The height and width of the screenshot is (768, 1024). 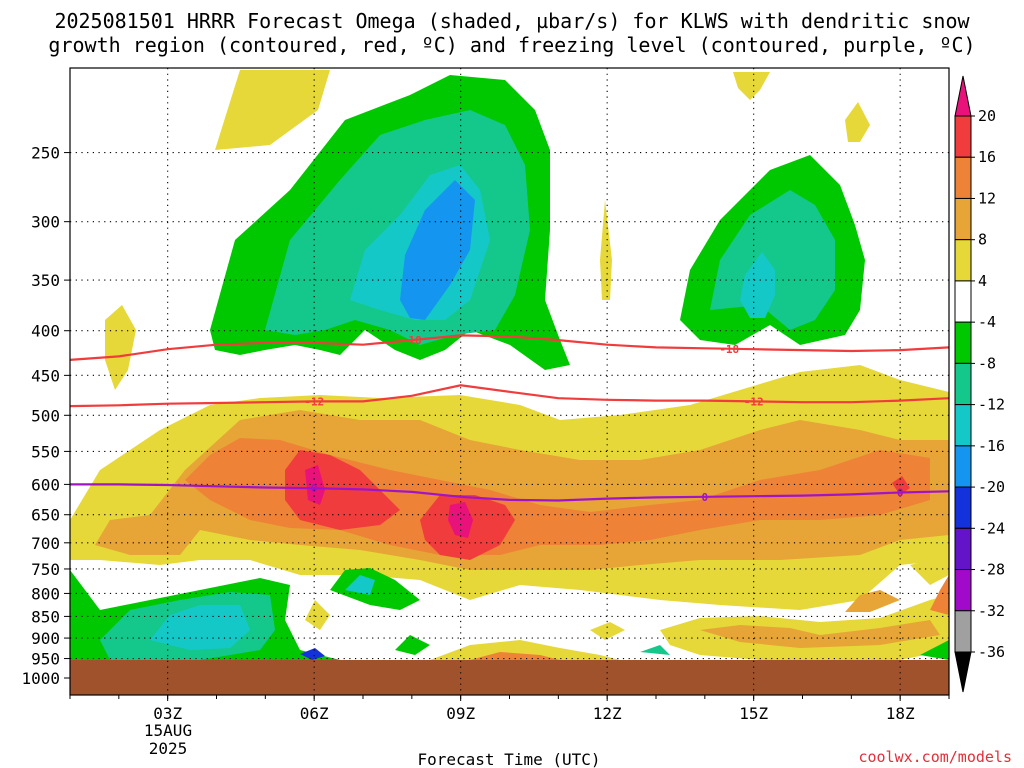 I want to click on colorbar: 20 16 12 8 4 -4 -8 -12 -16 -20 -24 -28 -32 -36, so click(x=979, y=384).